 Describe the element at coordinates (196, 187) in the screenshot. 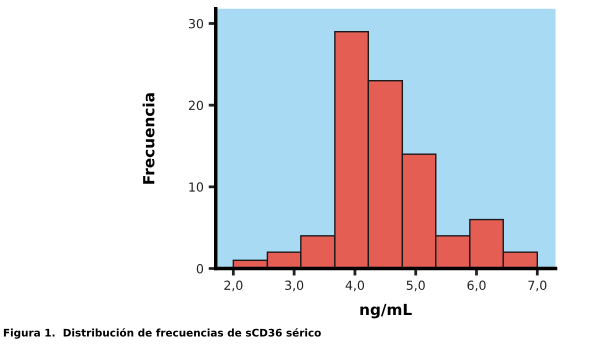

I see `y-tick-label: 10` at that location.